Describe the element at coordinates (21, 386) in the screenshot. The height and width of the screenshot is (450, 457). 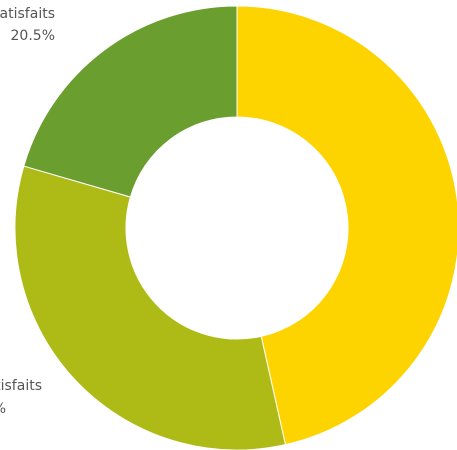
I see `slice-label-name: satisfaits` at that location.